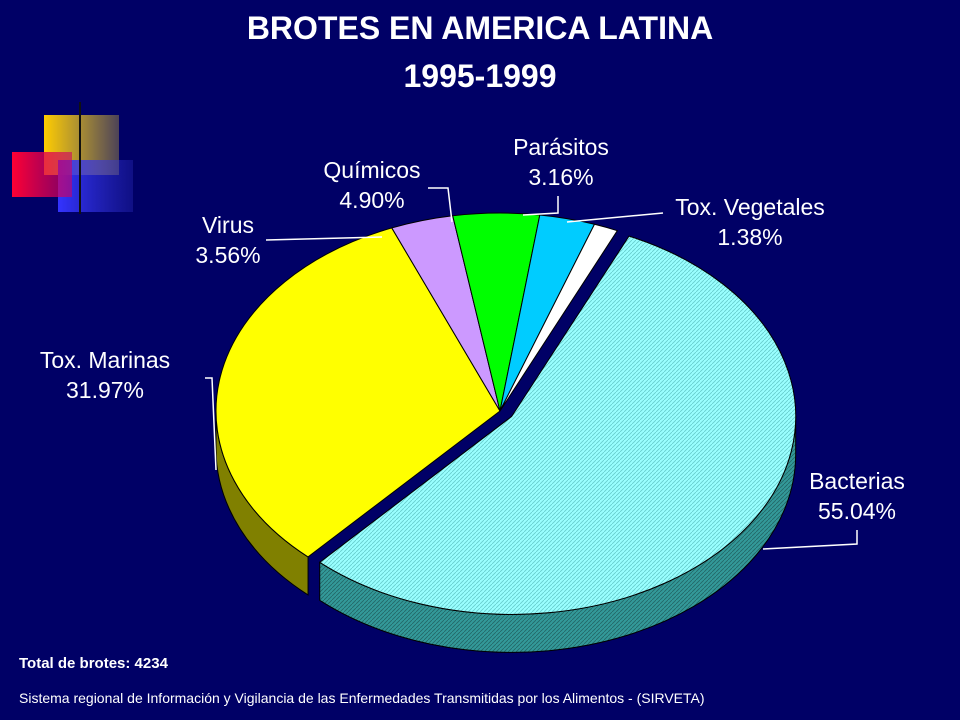 Image resolution: width=960 pixels, height=720 pixels. What do you see at coordinates (560, 177) in the screenshot?
I see `slice-value-parasitos: 3.16%` at bounding box center [560, 177].